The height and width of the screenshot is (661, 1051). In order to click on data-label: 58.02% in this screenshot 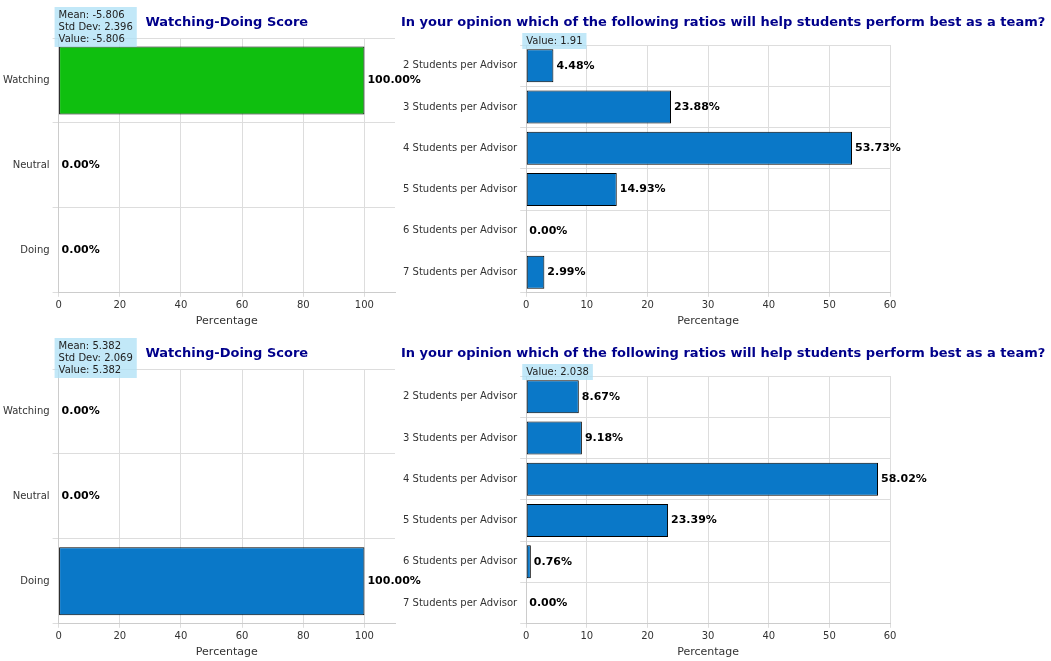, I will do `click(904, 479)`.